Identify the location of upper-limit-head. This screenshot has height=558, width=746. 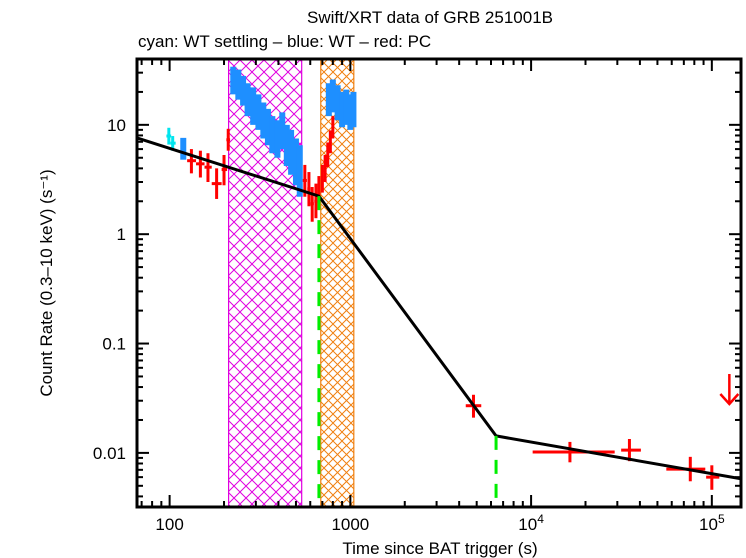
(729, 399).